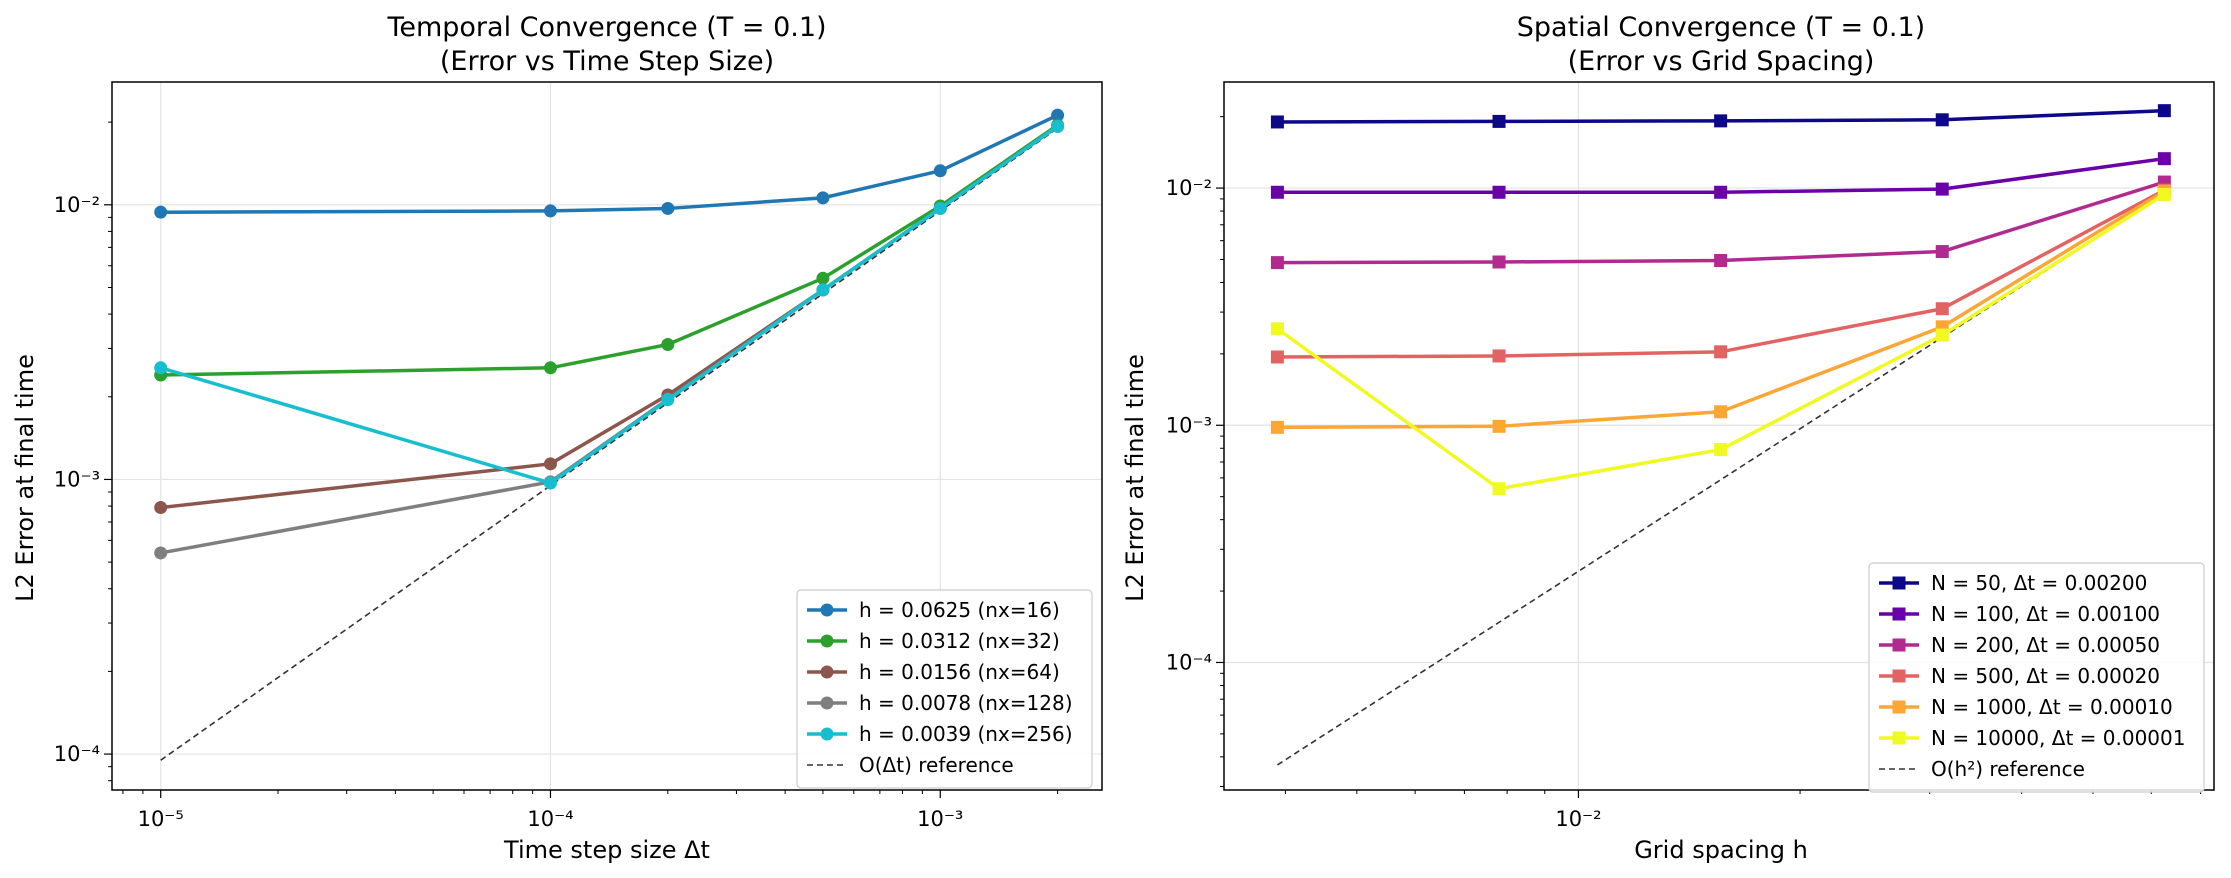 This screenshot has width=2231, height=878. I want to click on legend-label: h = 0.0078 (nx=128), so click(966, 703).